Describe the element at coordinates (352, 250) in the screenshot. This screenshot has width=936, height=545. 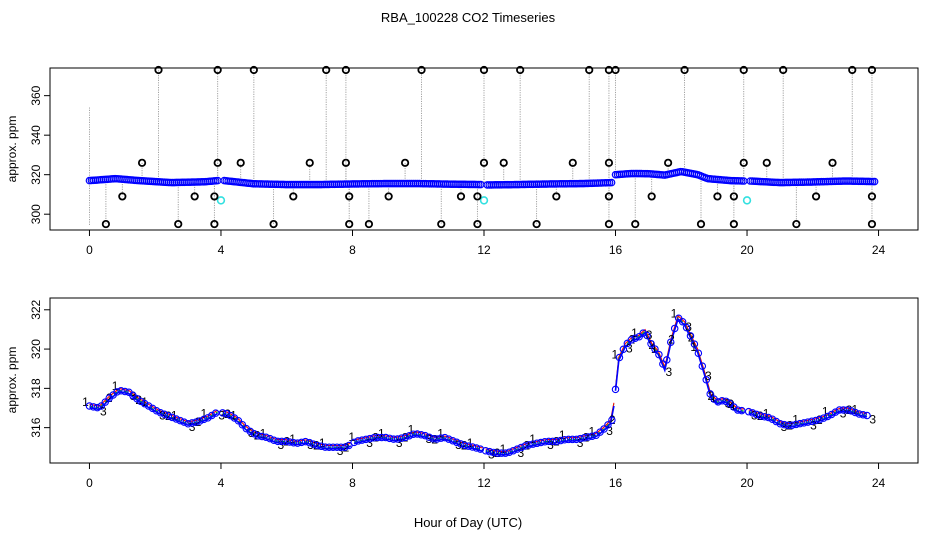
I see `x-tick-label: 8` at that location.